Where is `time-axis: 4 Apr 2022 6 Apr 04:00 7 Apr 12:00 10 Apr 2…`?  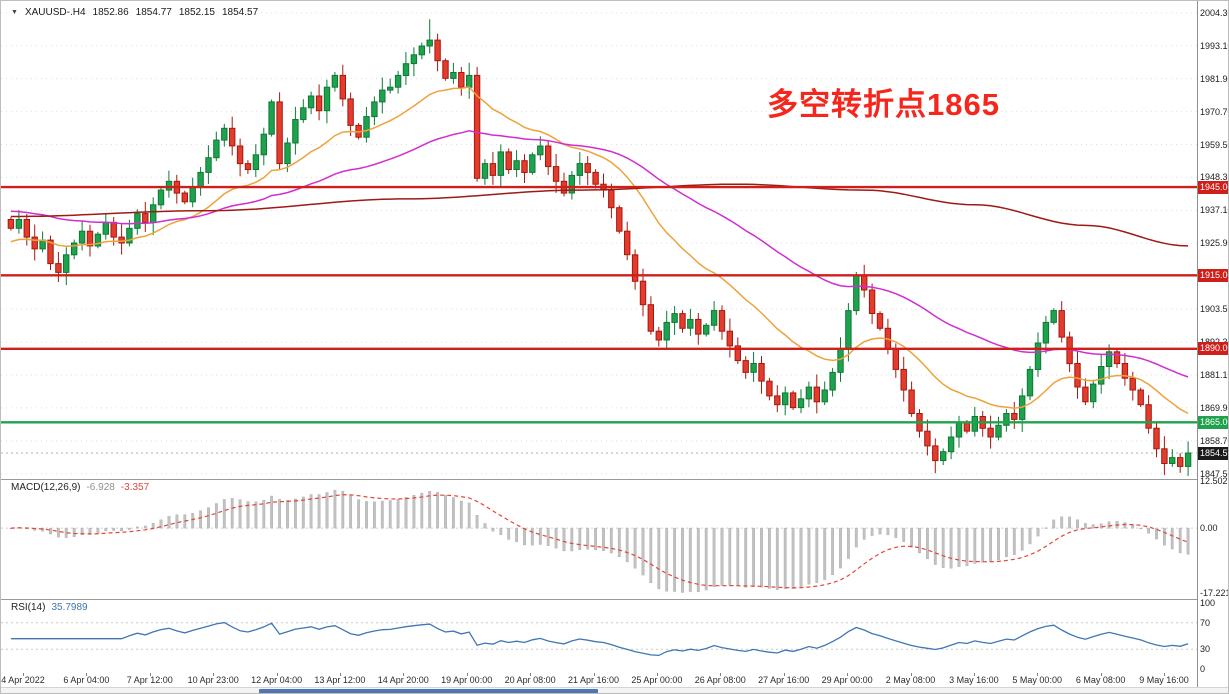 time-axis: 4 Apr 2022 6 Apr 04:00 7 Apr 12:00 10 Apr 2… is located at coordinates (599, 680).